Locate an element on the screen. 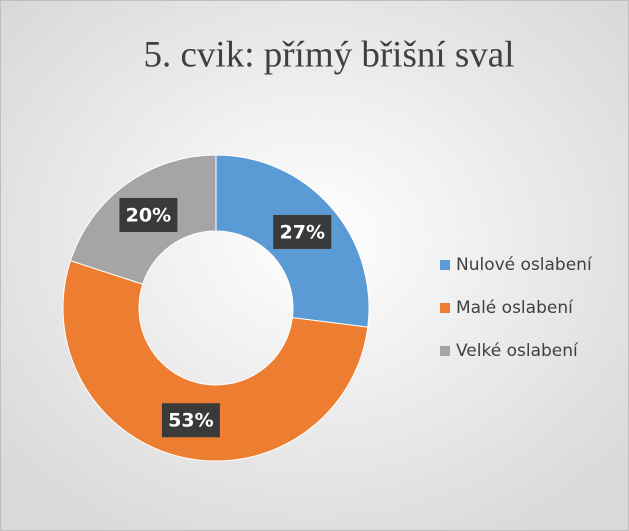  data-label: 53% is located at coordinates (190, 421).